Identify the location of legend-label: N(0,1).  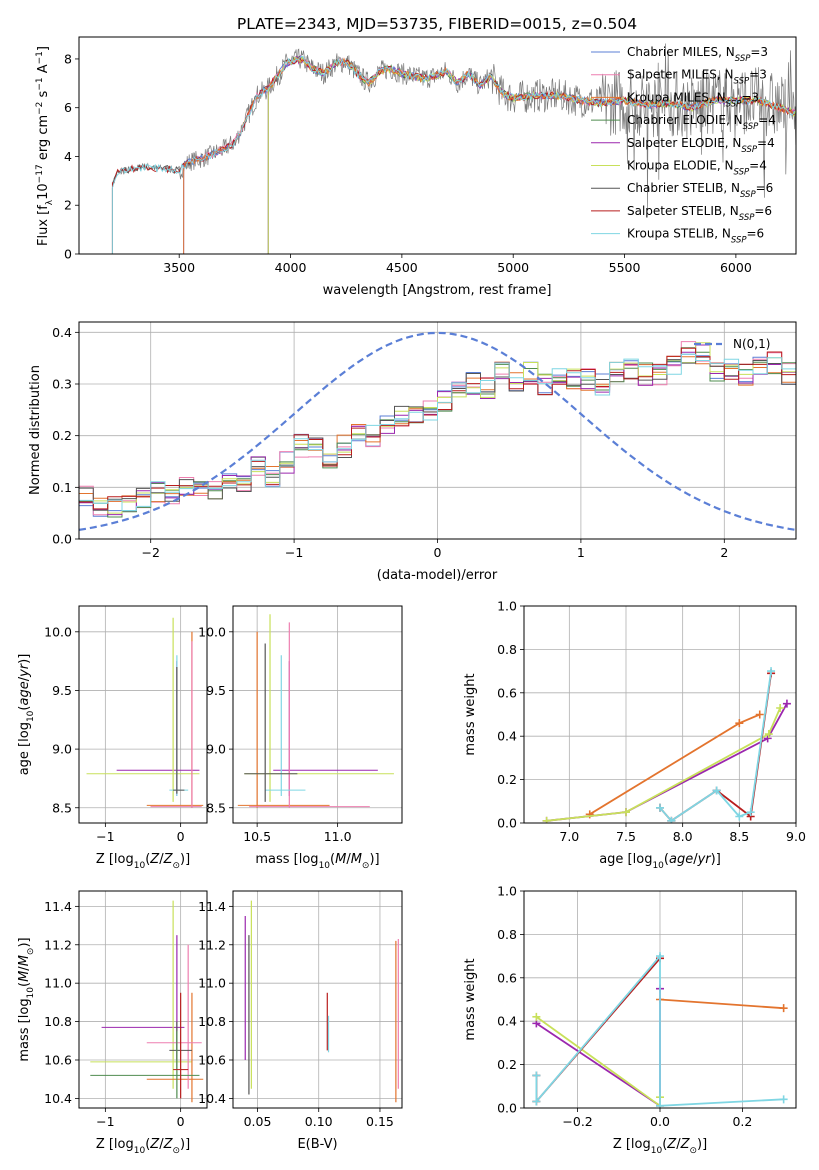
(751, 344).